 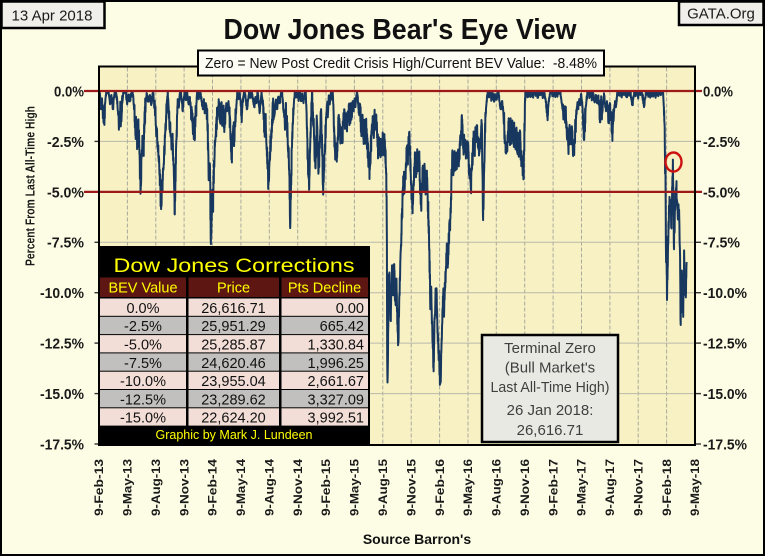 What do you see at coordinates (233, 364) in the screenshot?
I see `svg-text: 24,620.46` at bounding box center [233, 364].